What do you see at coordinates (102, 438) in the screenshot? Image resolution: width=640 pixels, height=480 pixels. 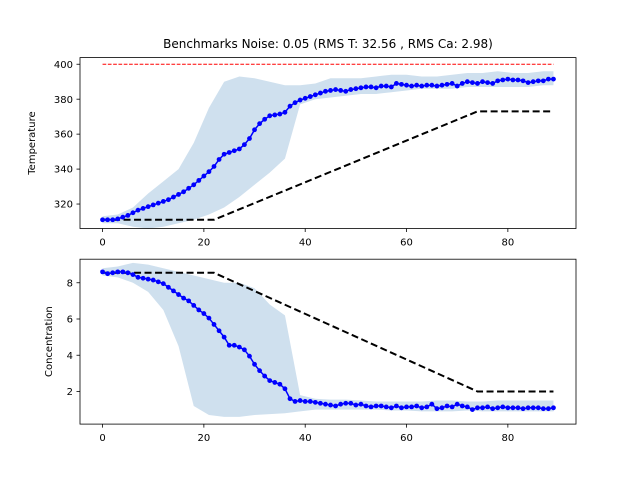 I see `concentration-x-tick-label: 0` at bounding box center [102, 438].